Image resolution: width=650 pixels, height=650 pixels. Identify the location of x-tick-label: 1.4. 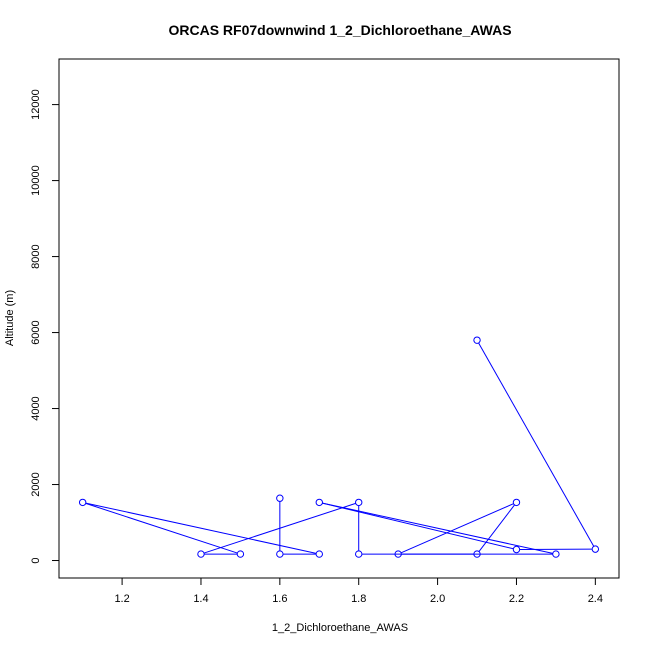
(200, 599).